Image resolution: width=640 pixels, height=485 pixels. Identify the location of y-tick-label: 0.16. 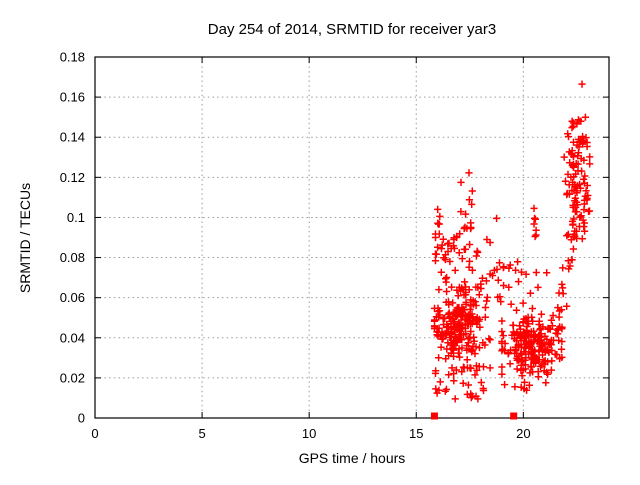
(72, 97).